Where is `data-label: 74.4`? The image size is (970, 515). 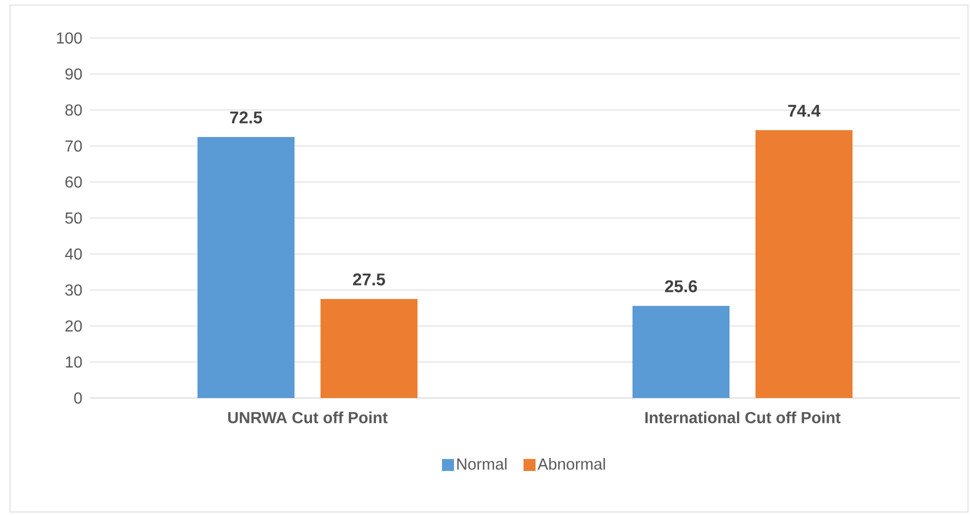 data-label: 74.4 is located at coordinates (804, 110).